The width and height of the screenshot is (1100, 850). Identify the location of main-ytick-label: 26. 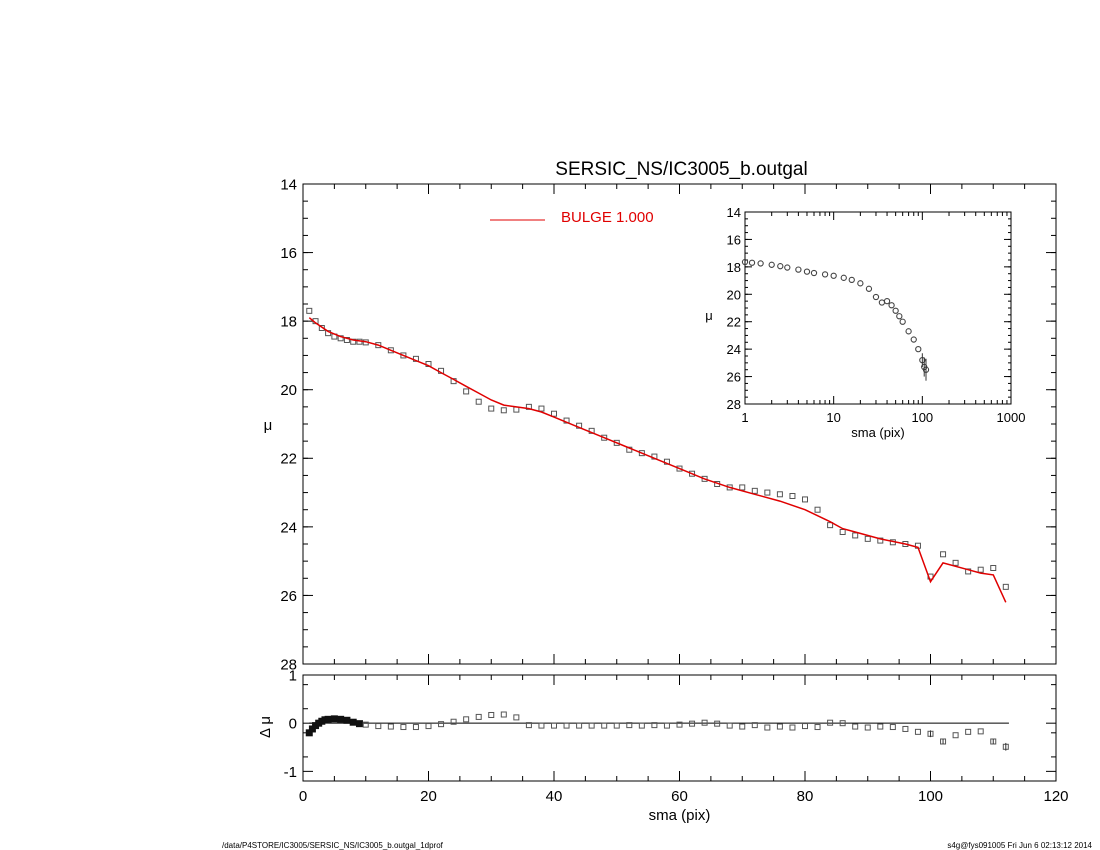
(288, 596).